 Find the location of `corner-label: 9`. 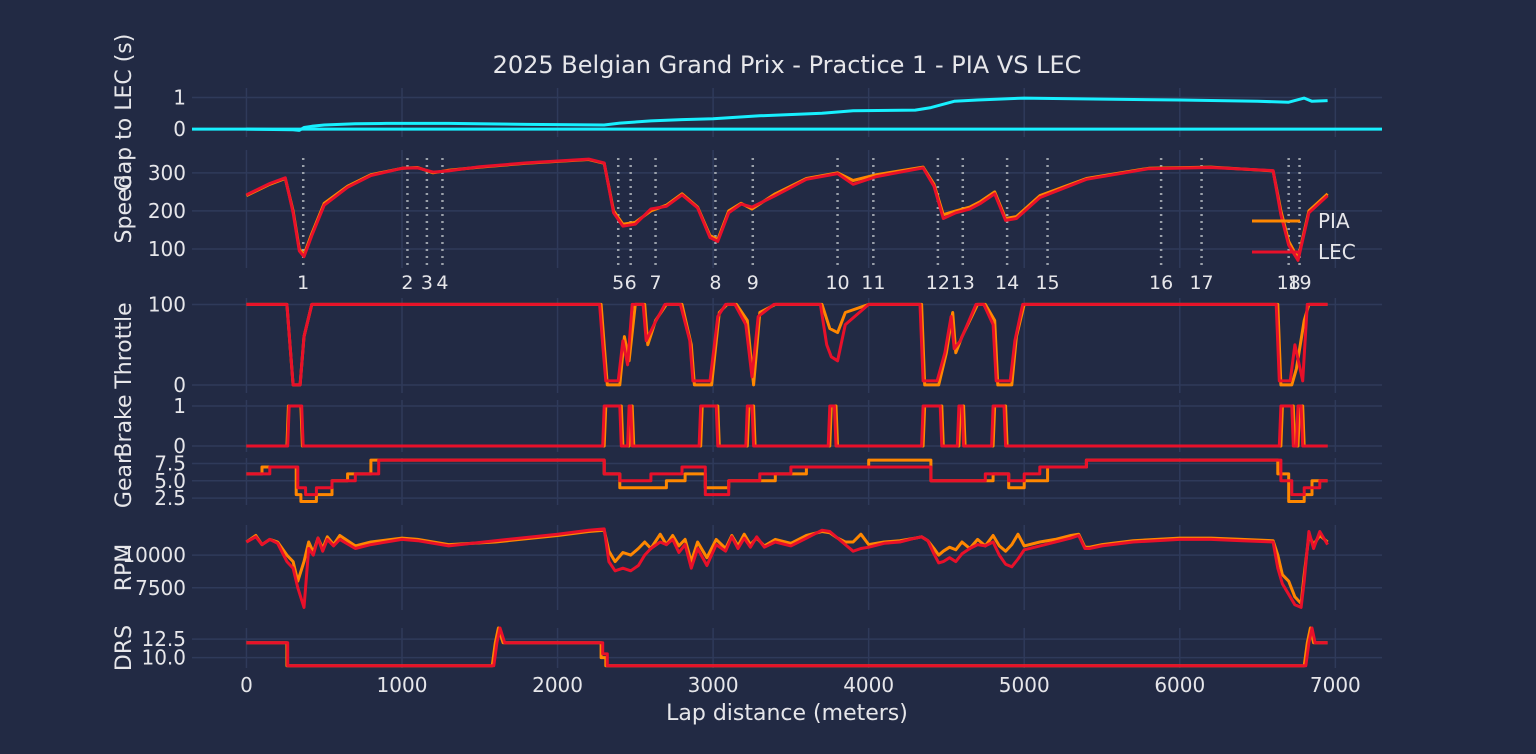

corner-label: 9 is located at coordinates (753, 283).